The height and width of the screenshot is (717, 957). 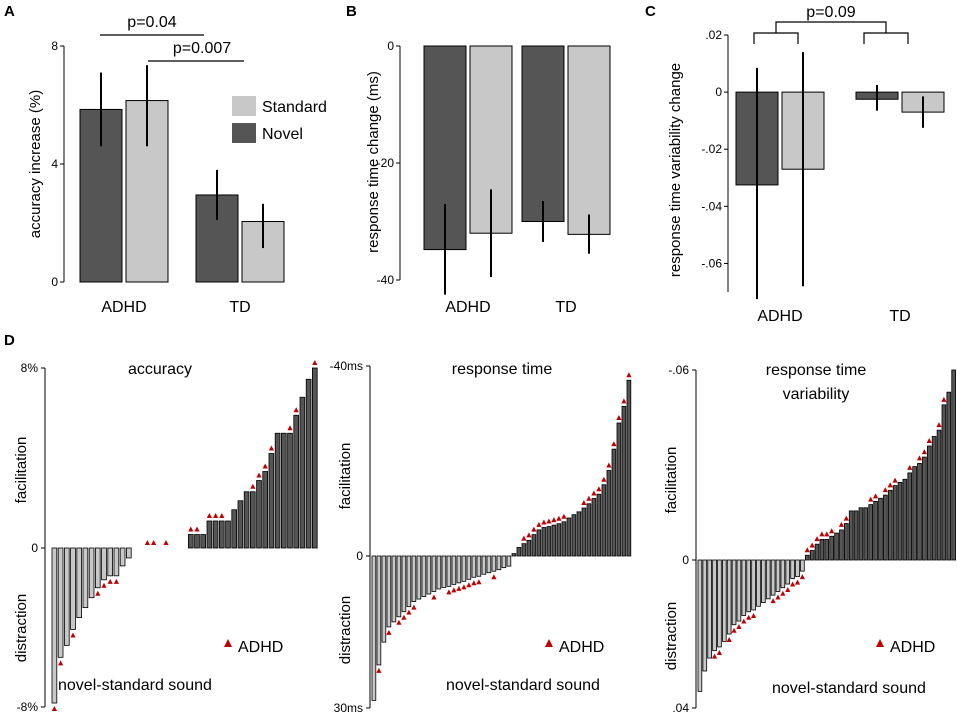 What do you see at coordinates (831, 27) in the screenshot?
I see `sig-bracket-top` at bounding box center [831, 27].